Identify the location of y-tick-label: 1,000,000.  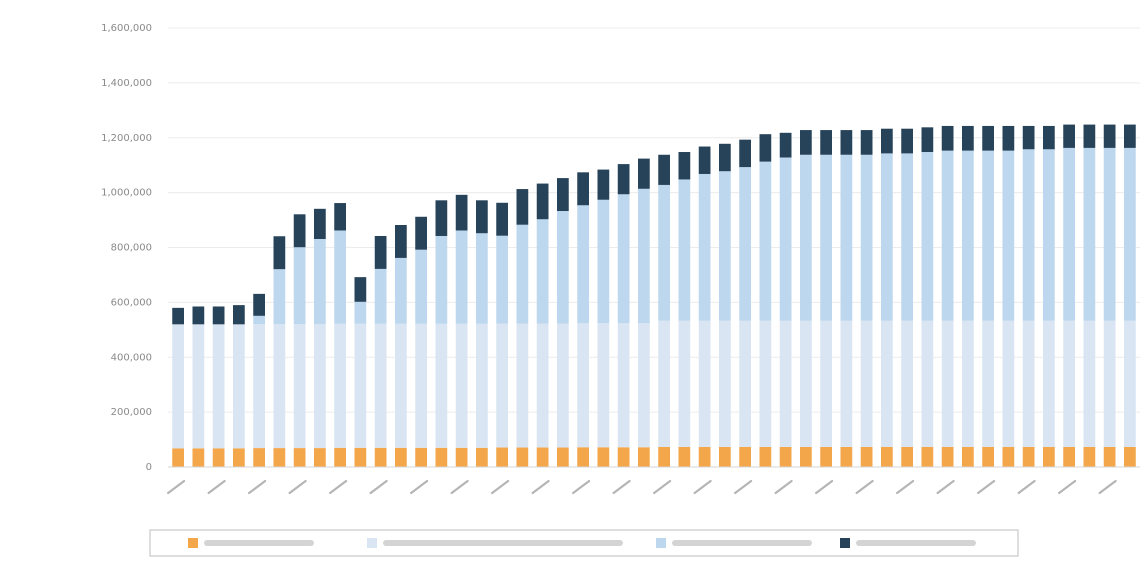
(126, 193).